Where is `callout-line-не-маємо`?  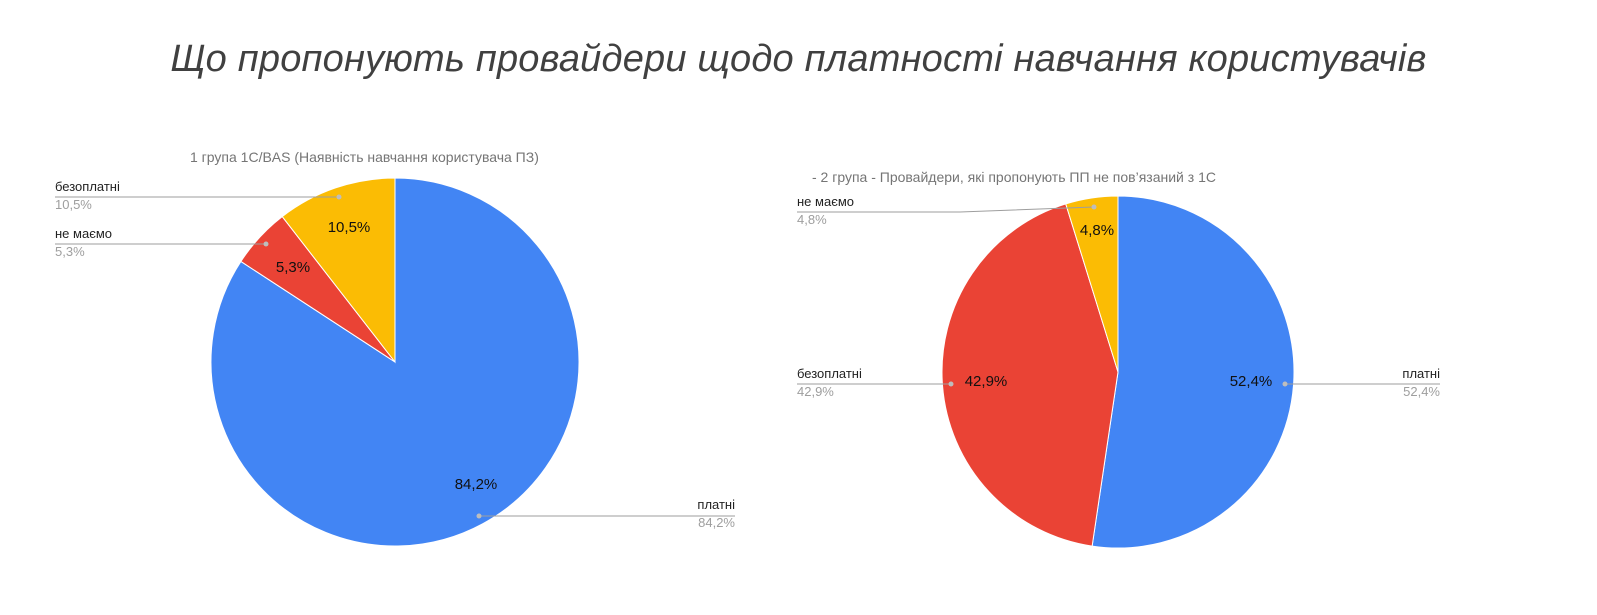
callout-line-не-маємо is located at coordinates (946, 209).